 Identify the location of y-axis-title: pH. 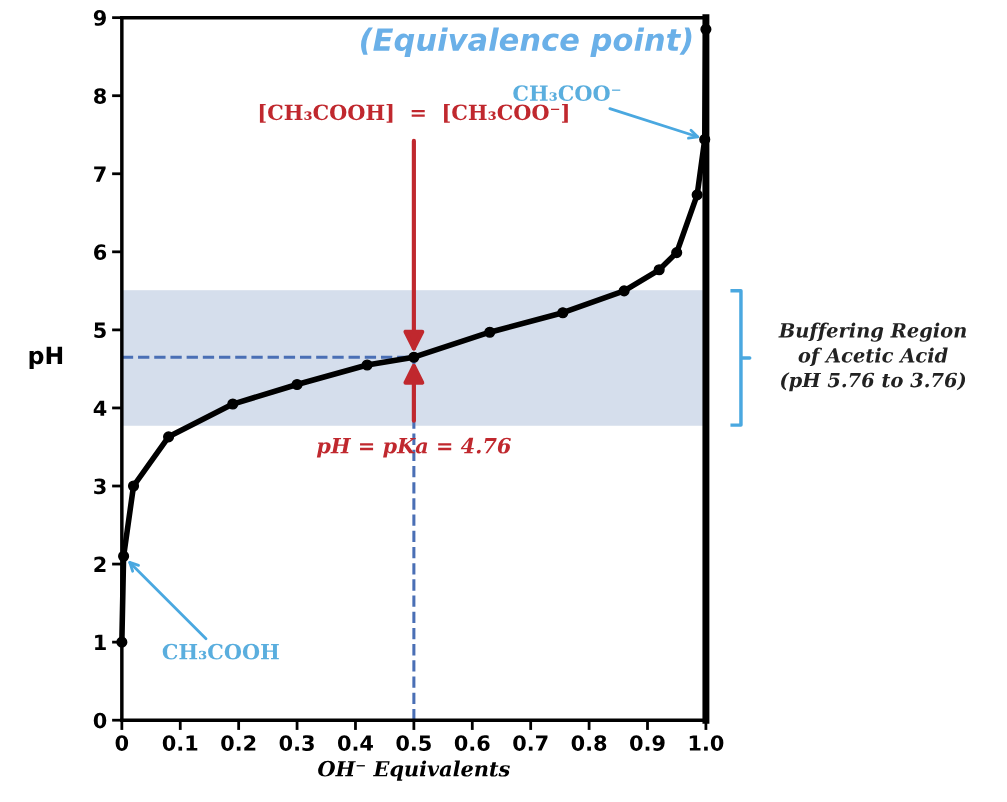
(46, 357).